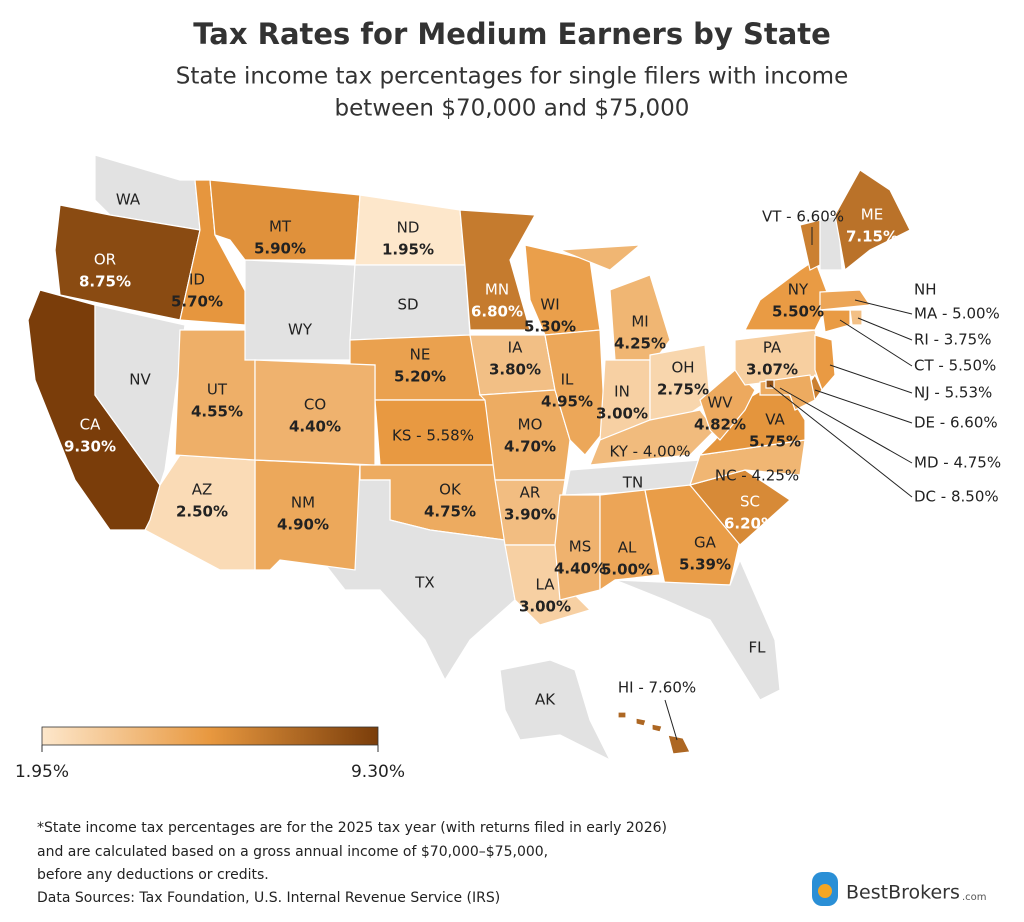 The height and width of the screenshot is (922, 1024). Describe the element at coordinates (775, 442) in the screenshot. I see `state-rate: 5.75%` at that location.